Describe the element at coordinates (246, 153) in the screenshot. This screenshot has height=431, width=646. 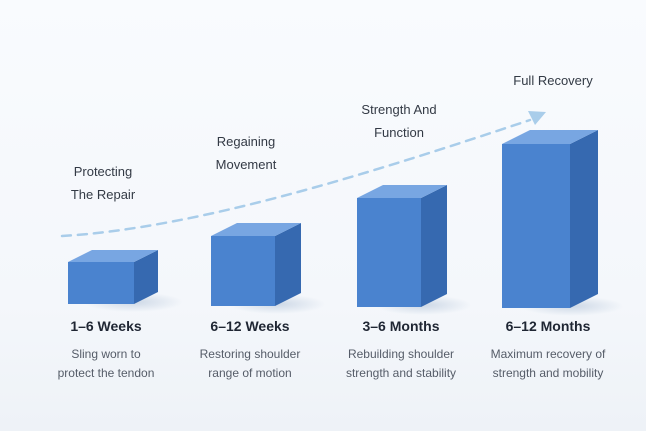
I see `stage-label-regaining: Regaining Movement` at that location.